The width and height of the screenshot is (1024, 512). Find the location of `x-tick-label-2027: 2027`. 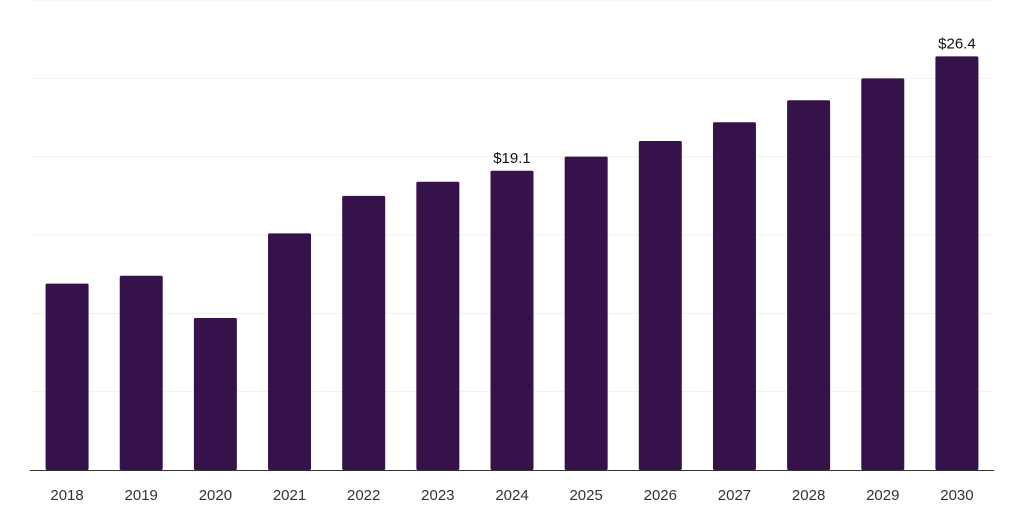

x-tick-label-2027: 2027 is located at coordinates (734, 495).